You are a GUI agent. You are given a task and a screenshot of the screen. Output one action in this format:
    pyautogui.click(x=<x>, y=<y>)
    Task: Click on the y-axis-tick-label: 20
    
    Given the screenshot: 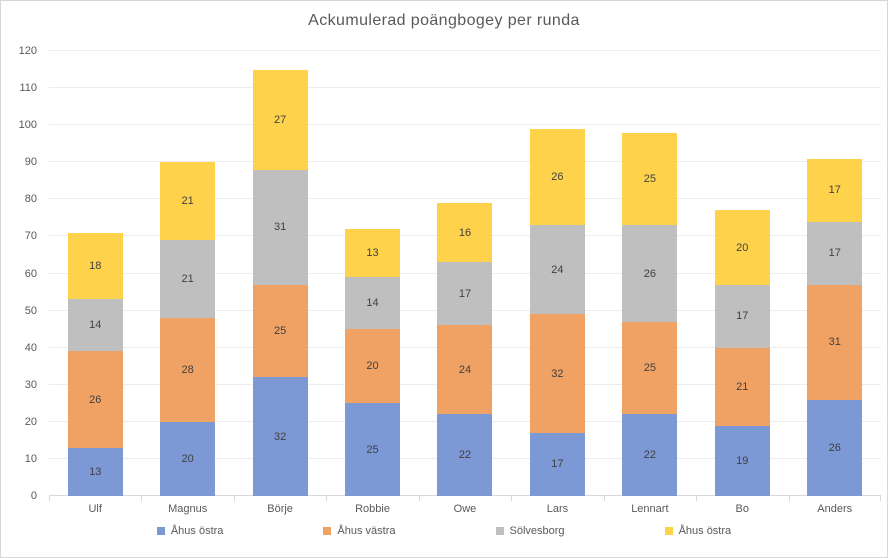 What is the action you would take?
    pyautogui.click(x=30, y=421)
    